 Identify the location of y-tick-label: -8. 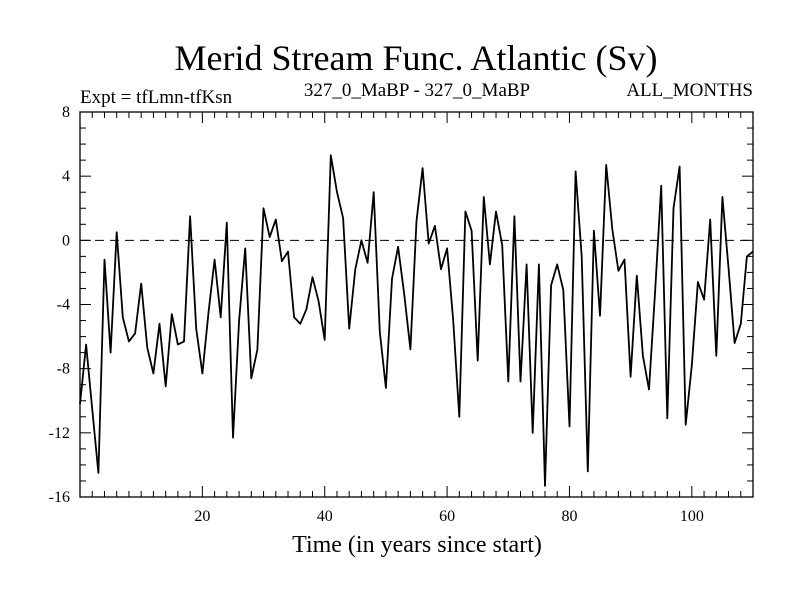
(63, 369).